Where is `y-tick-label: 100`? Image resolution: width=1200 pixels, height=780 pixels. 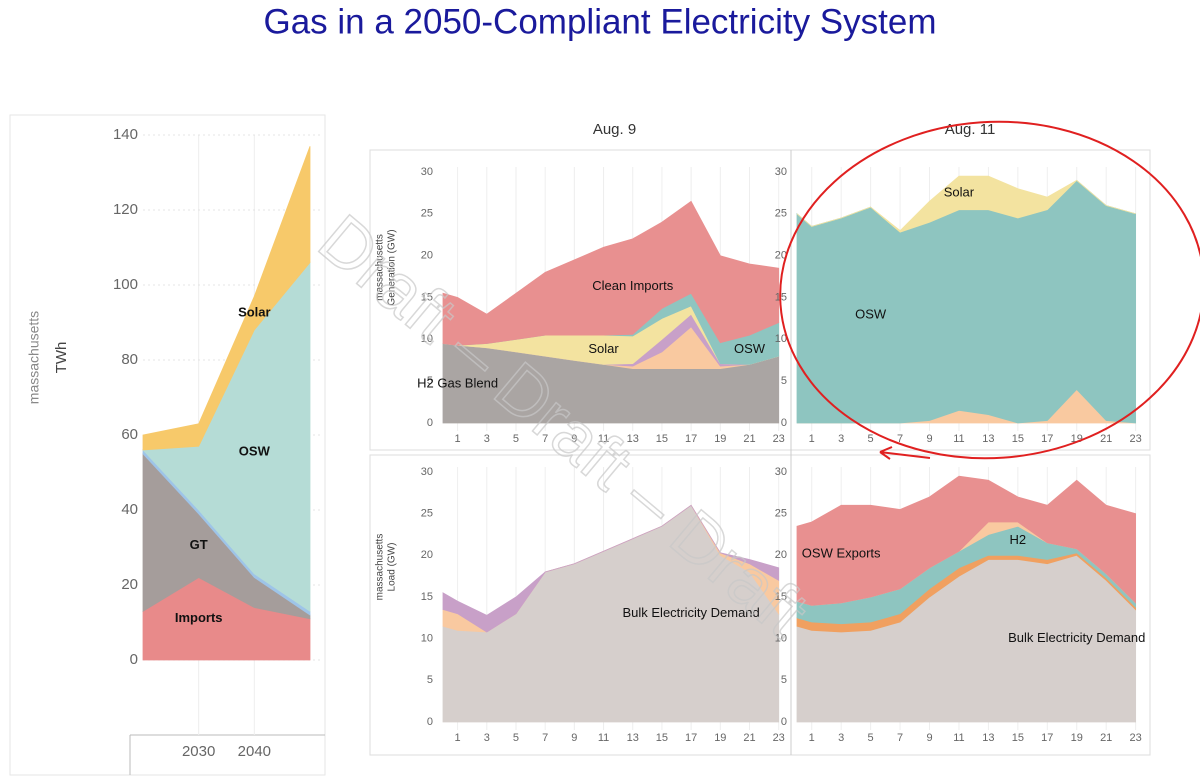 y-tick-label: 100 is located at coordinates (125, 284).